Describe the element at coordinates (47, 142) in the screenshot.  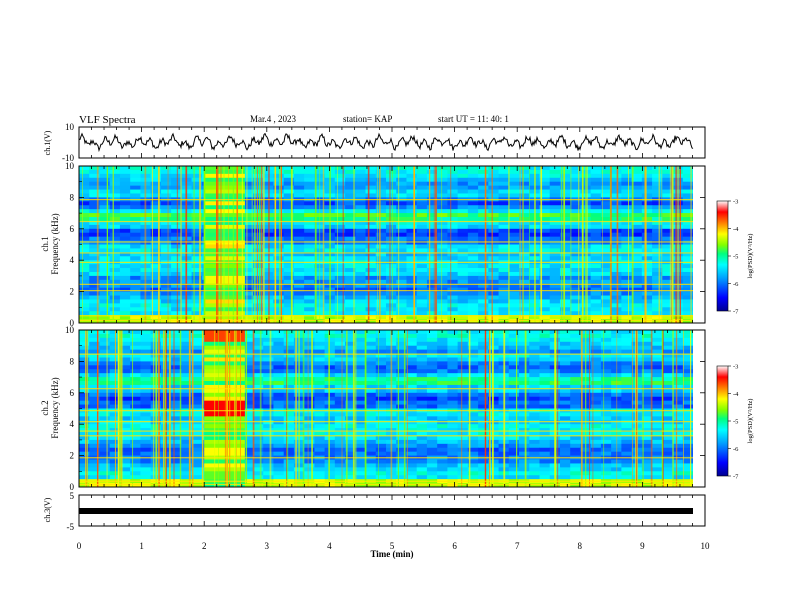
I see `ch1-wave-ylabel: ch.1(V)` at that location.